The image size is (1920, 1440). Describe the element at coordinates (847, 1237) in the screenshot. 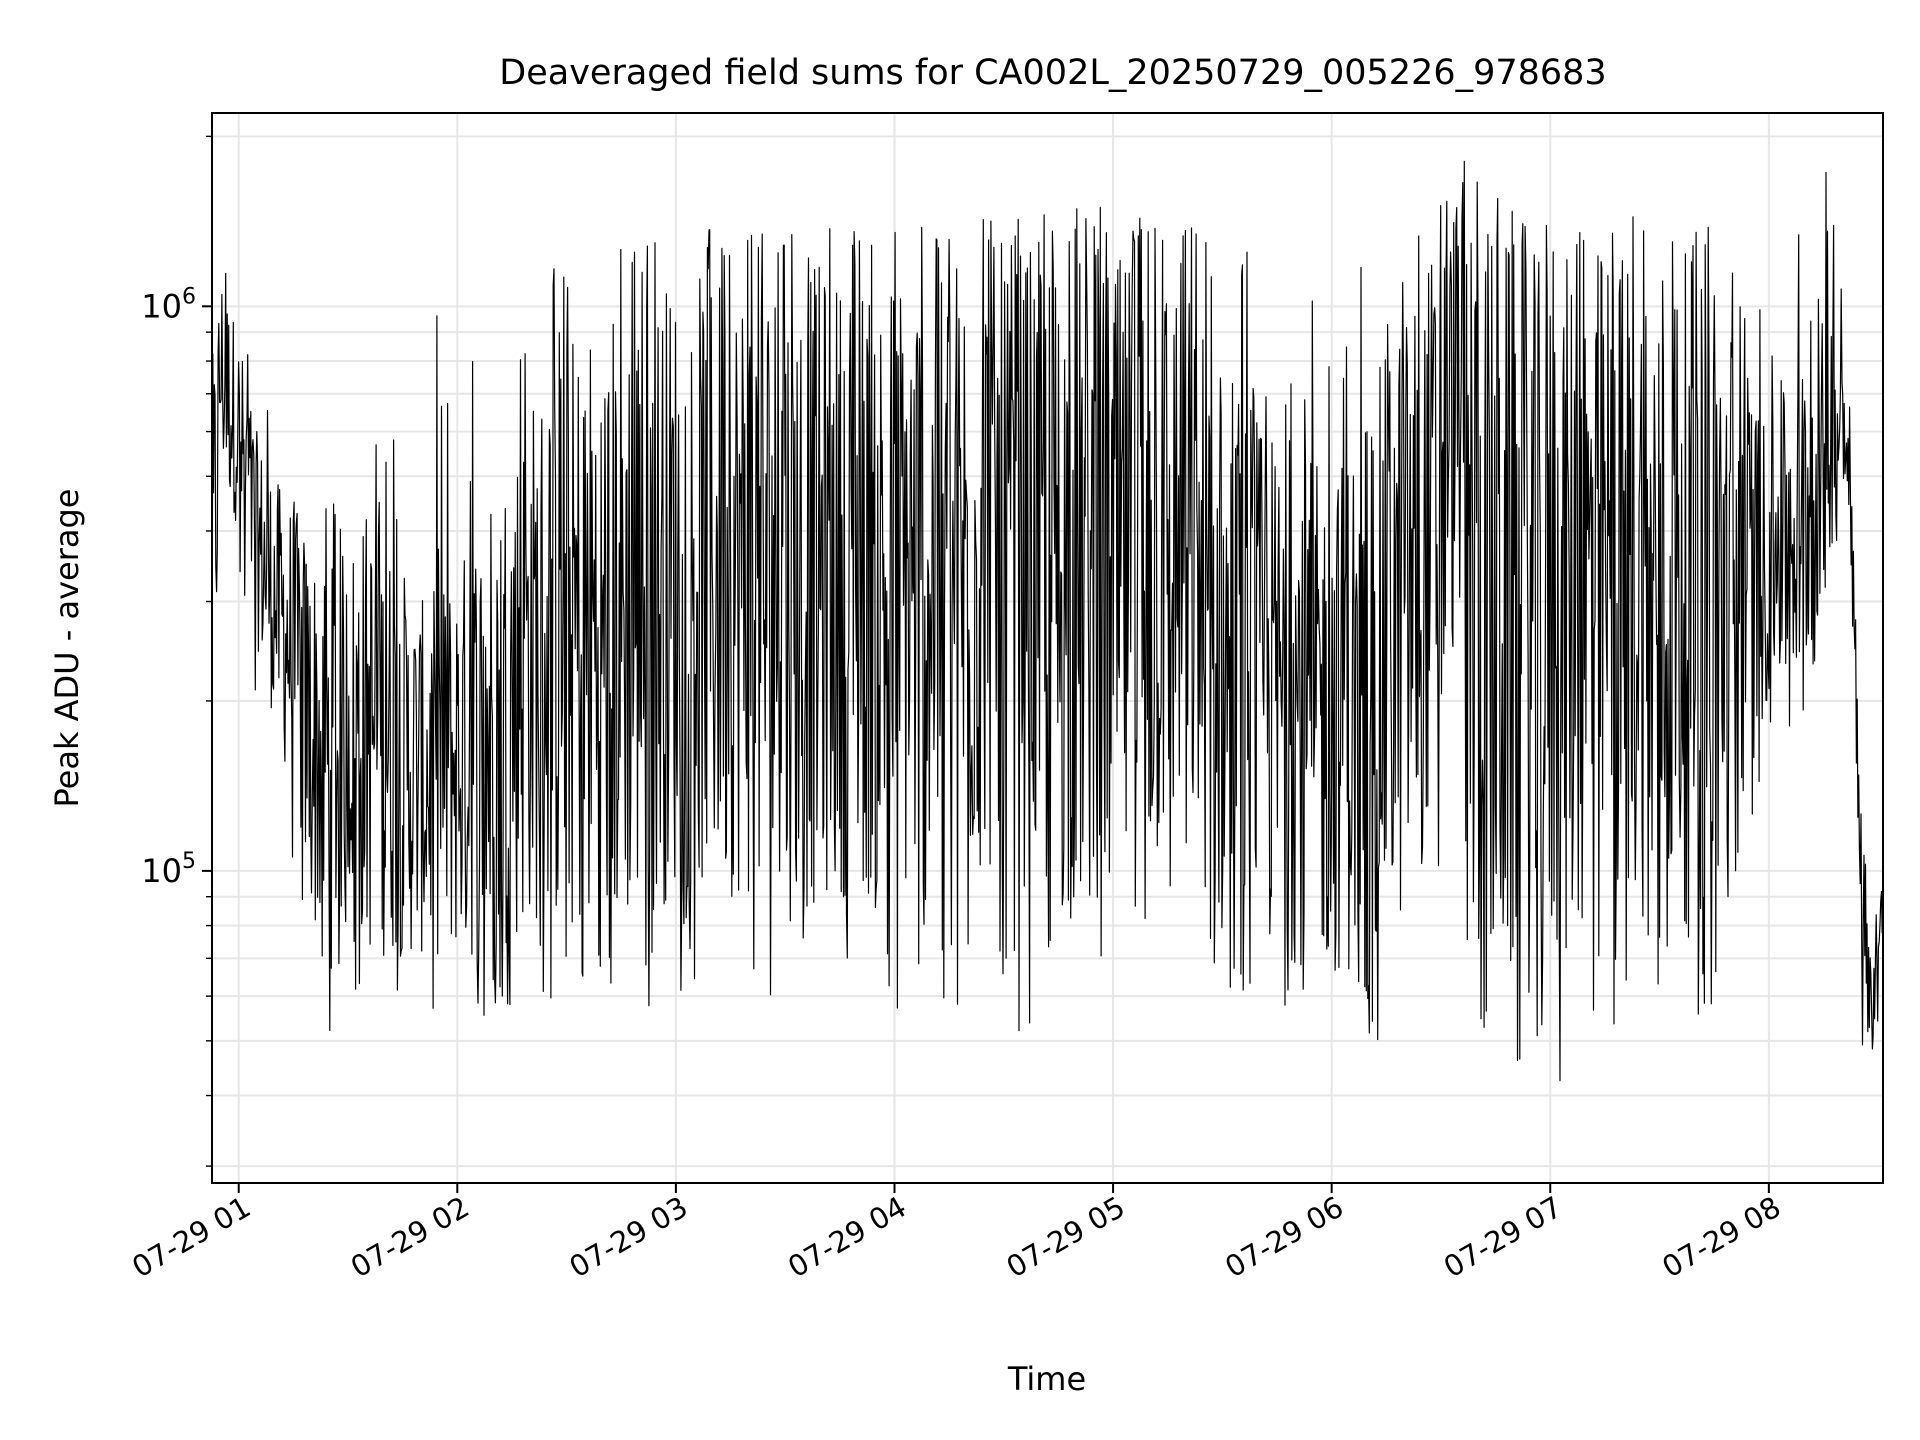

I see `x-tick-label: 07-29 04` at that location.